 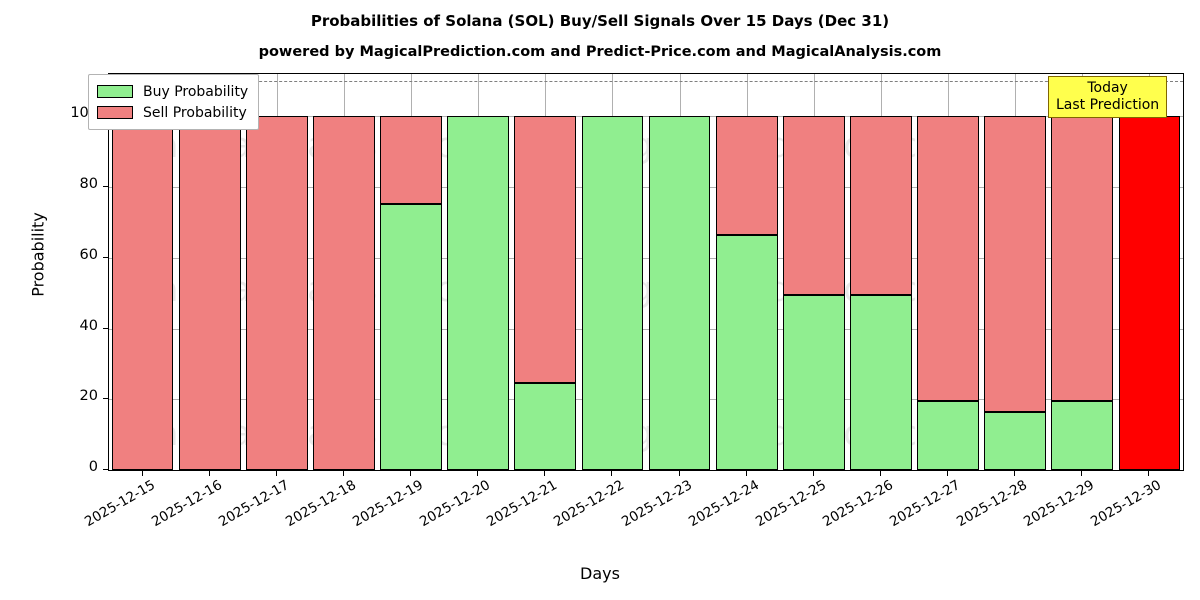 What do you see at coordinates (115, 112) in the screenshot?
I see `legend-swatch-sell` at bounding box center [115, 112].